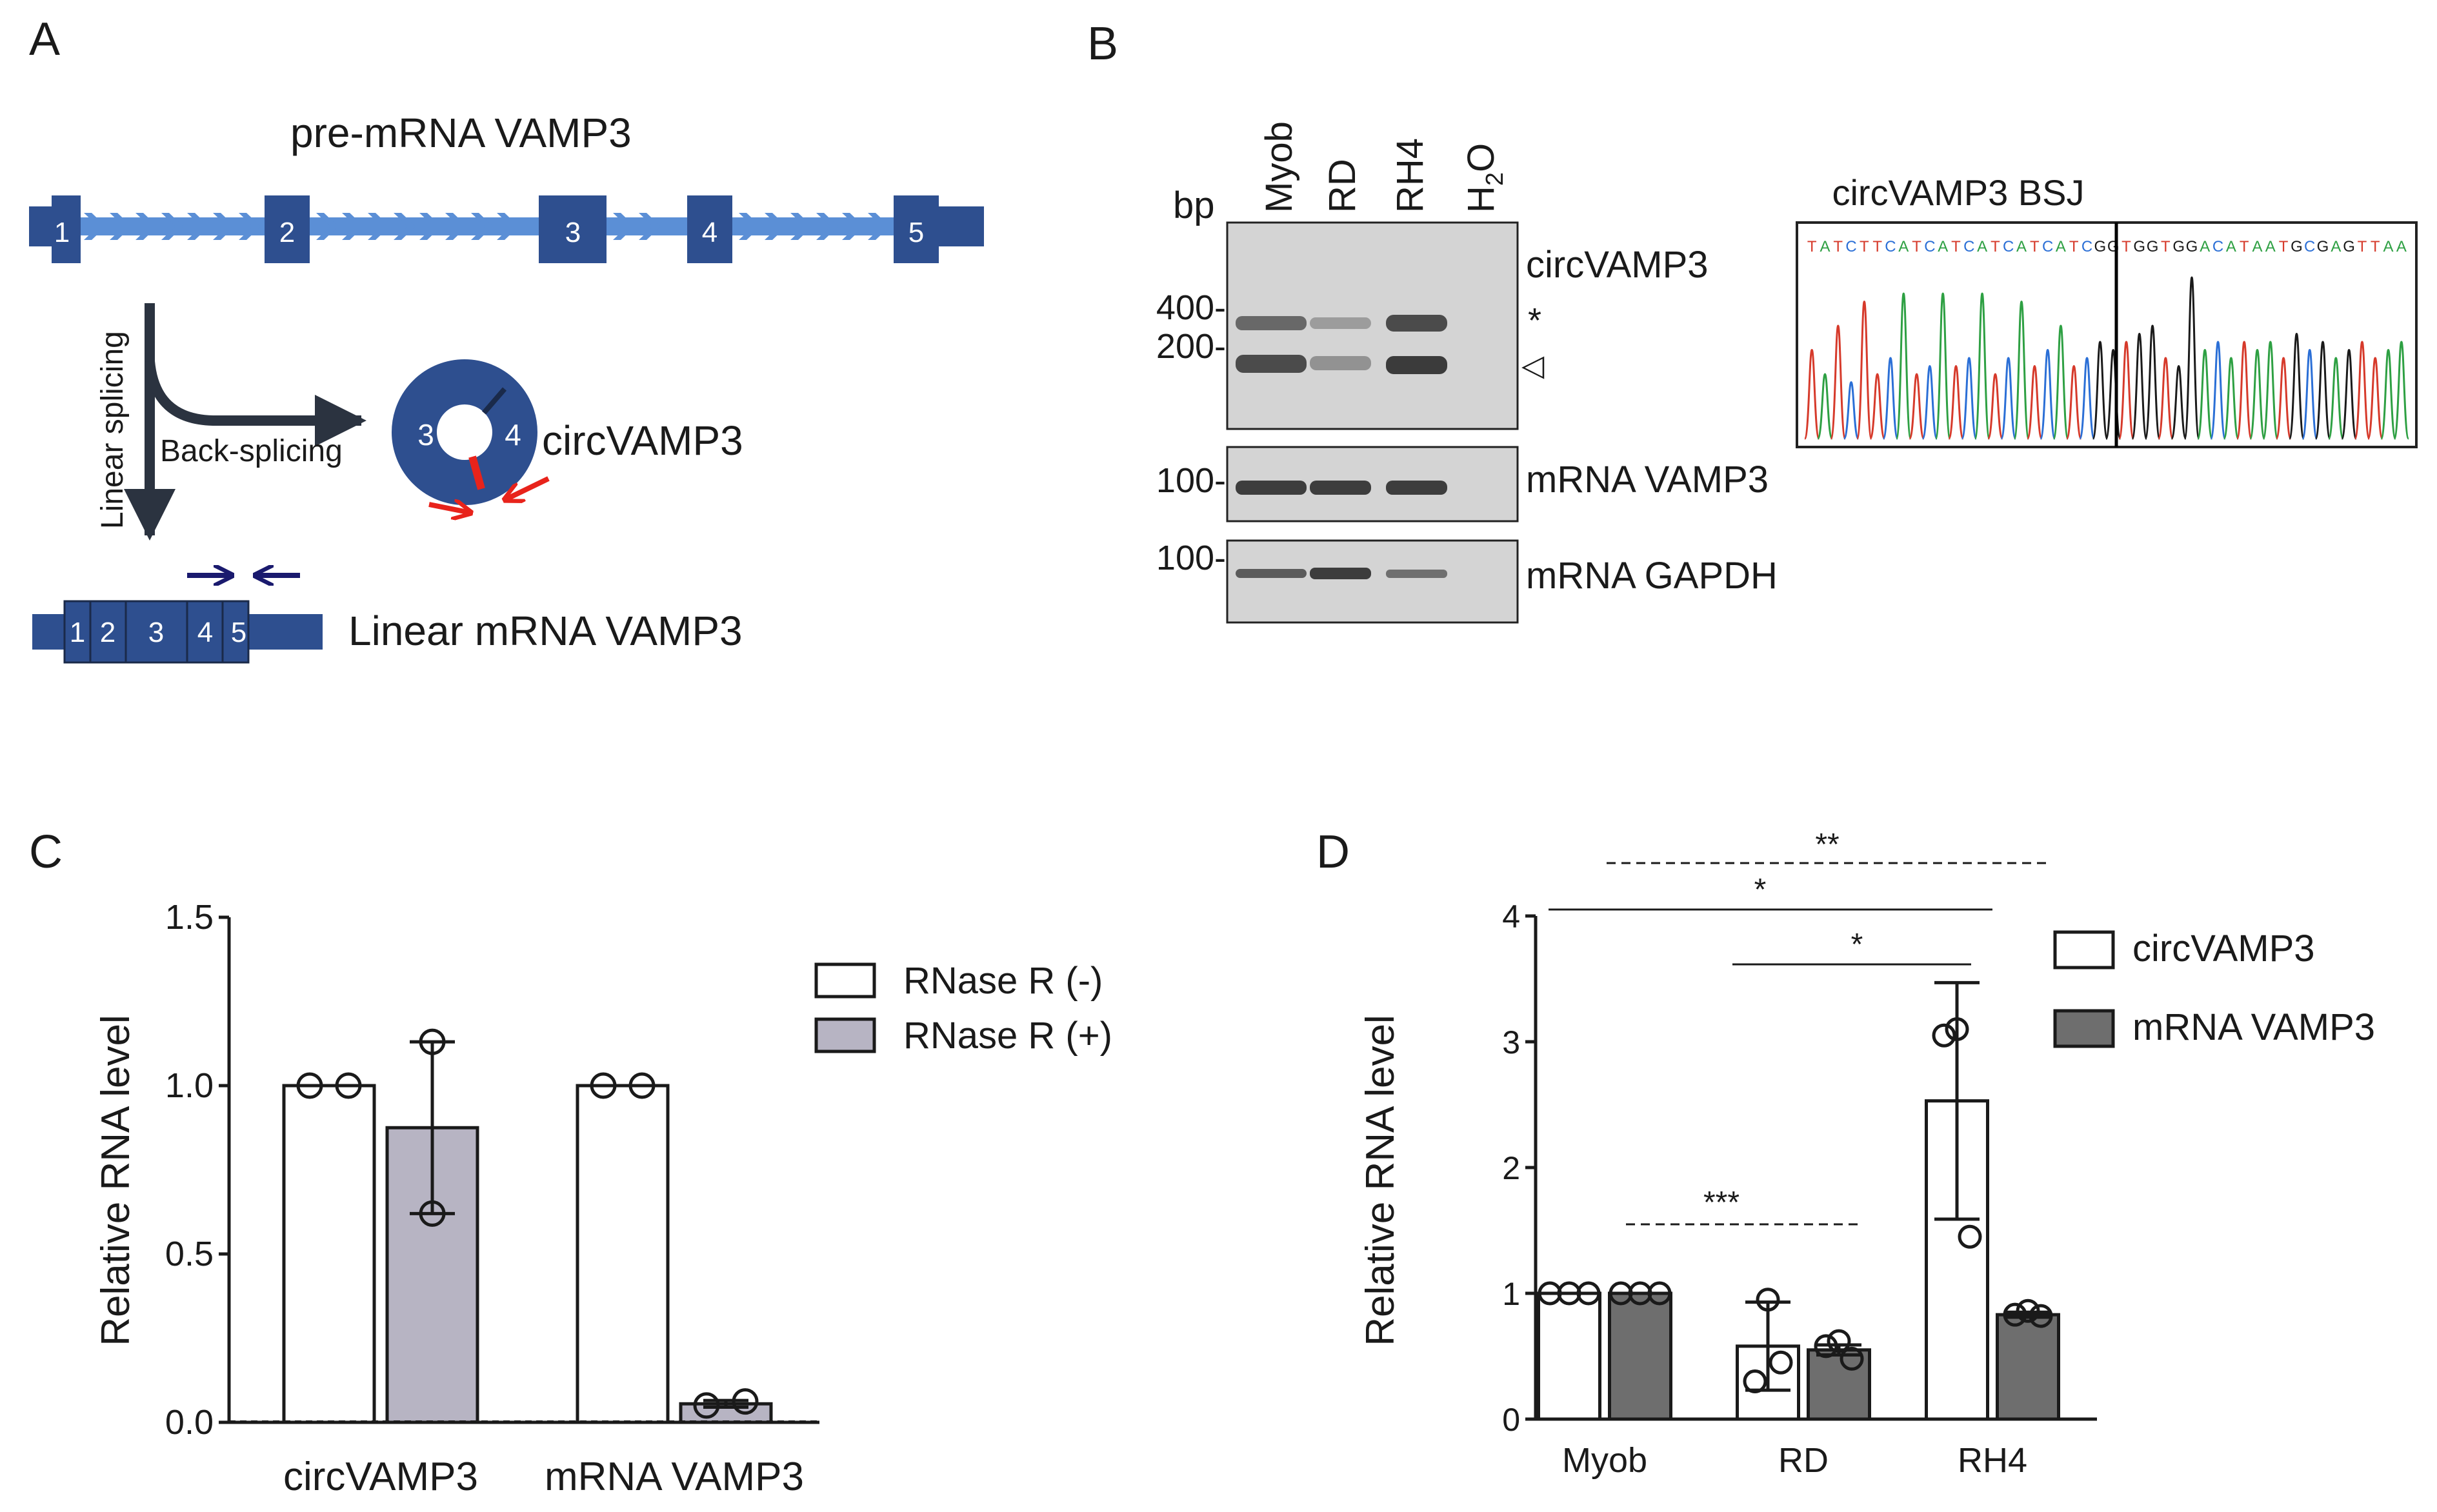  Describe the element at coordinates (116, 1180) in the screenshot. I see `chart-c-ylabel: Relative RNA level` at that location.